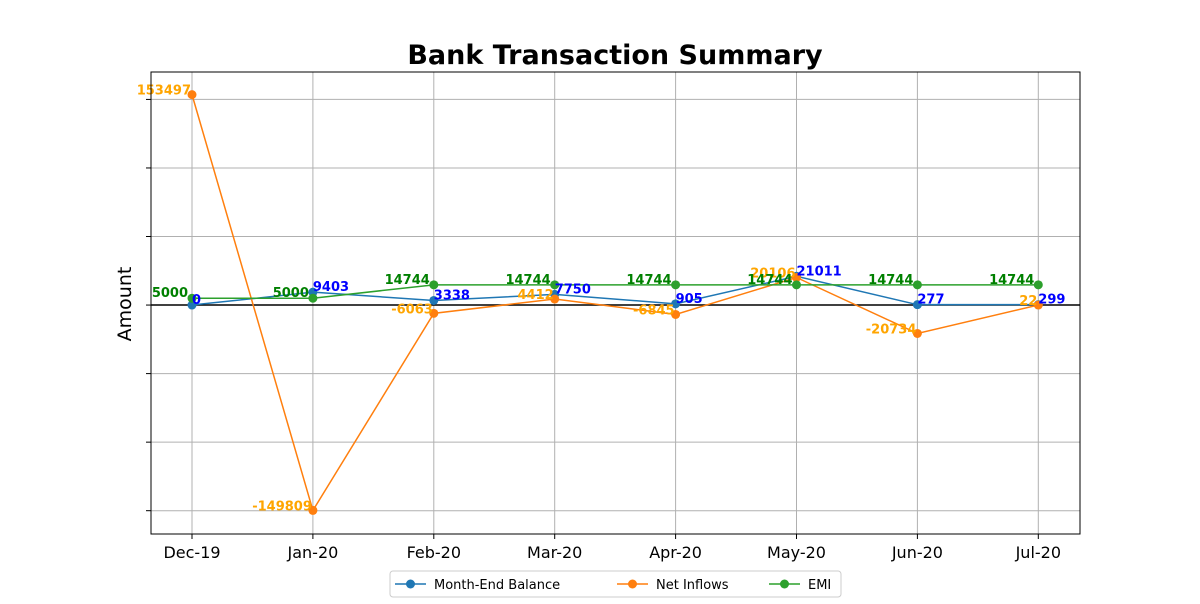  What do you see at coordinates (282, 506) in the screenshot?
I see `data-label: -149809` at bounding box center [282, 506].